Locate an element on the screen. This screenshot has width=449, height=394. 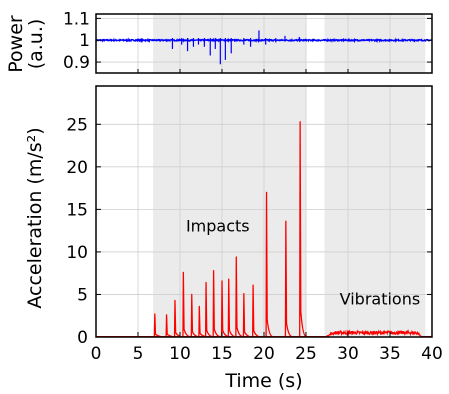
bottom-shaded-region is located at coordinates (375, 211).